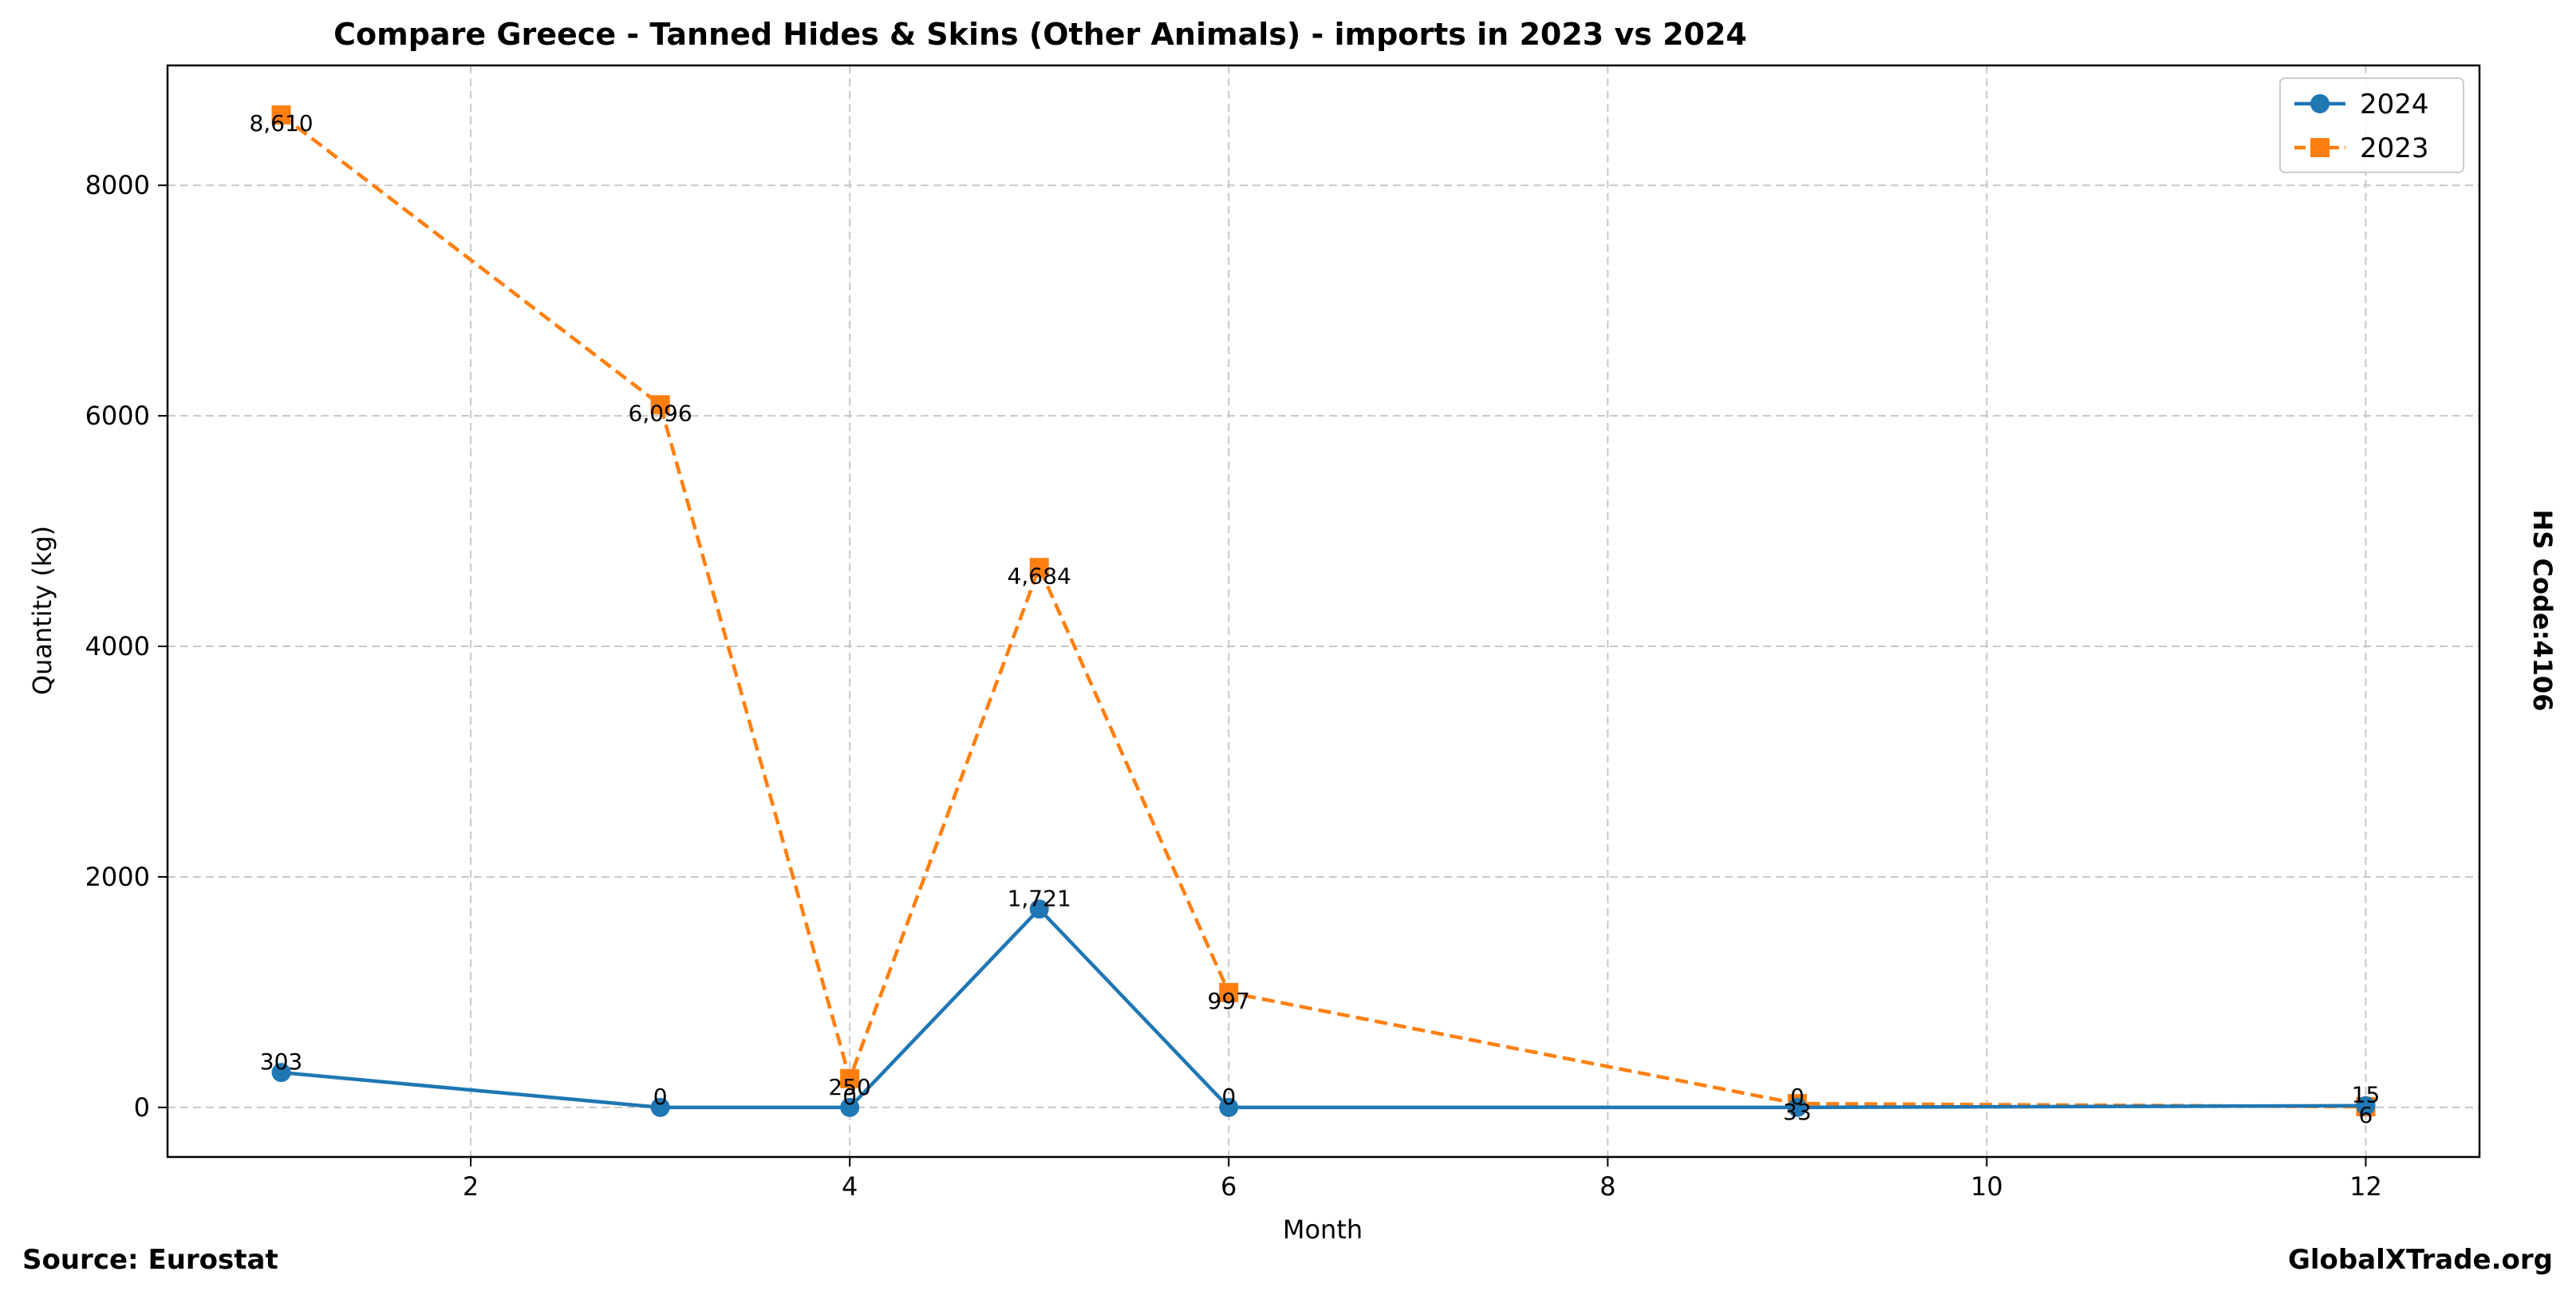 This screenshot has width=2576, height=1299. What do you see at coordinates (2420, 1260) in the screenshot?
I see `site-label: GlobalXTrade.org` at bounding box center [2420, 1260].